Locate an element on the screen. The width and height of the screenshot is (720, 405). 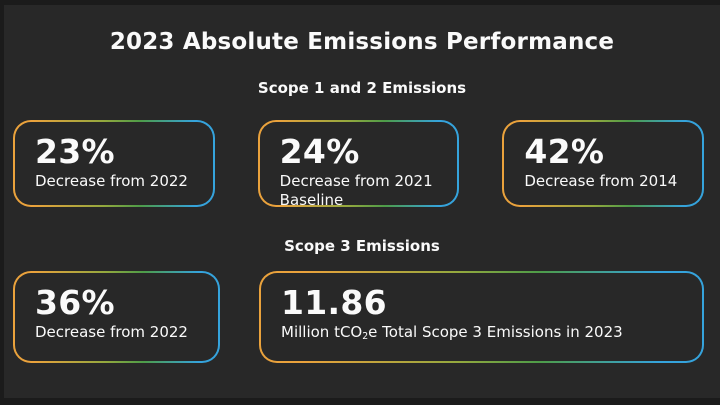
stat-card-decrease-2022: 23% Decrease from 2022 is located at coordinates (114, 163).